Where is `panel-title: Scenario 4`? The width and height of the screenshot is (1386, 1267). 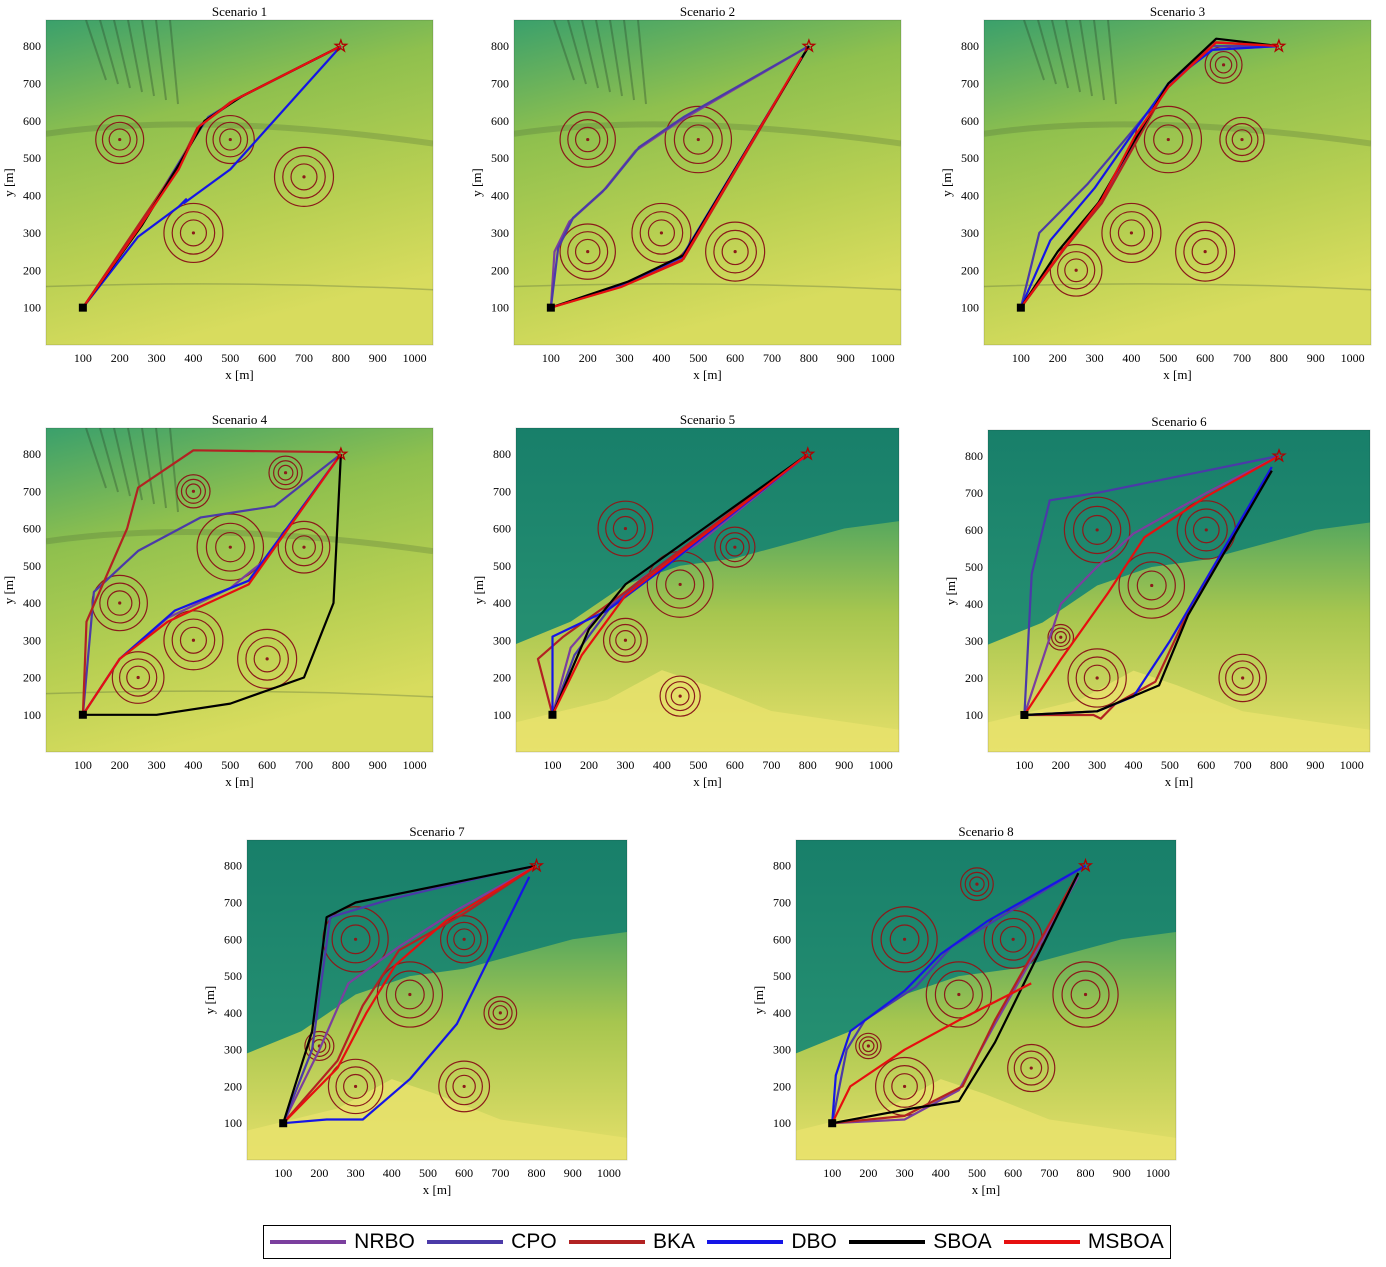
panel-title: Scenario 4 is located at coordinates (240, 419).